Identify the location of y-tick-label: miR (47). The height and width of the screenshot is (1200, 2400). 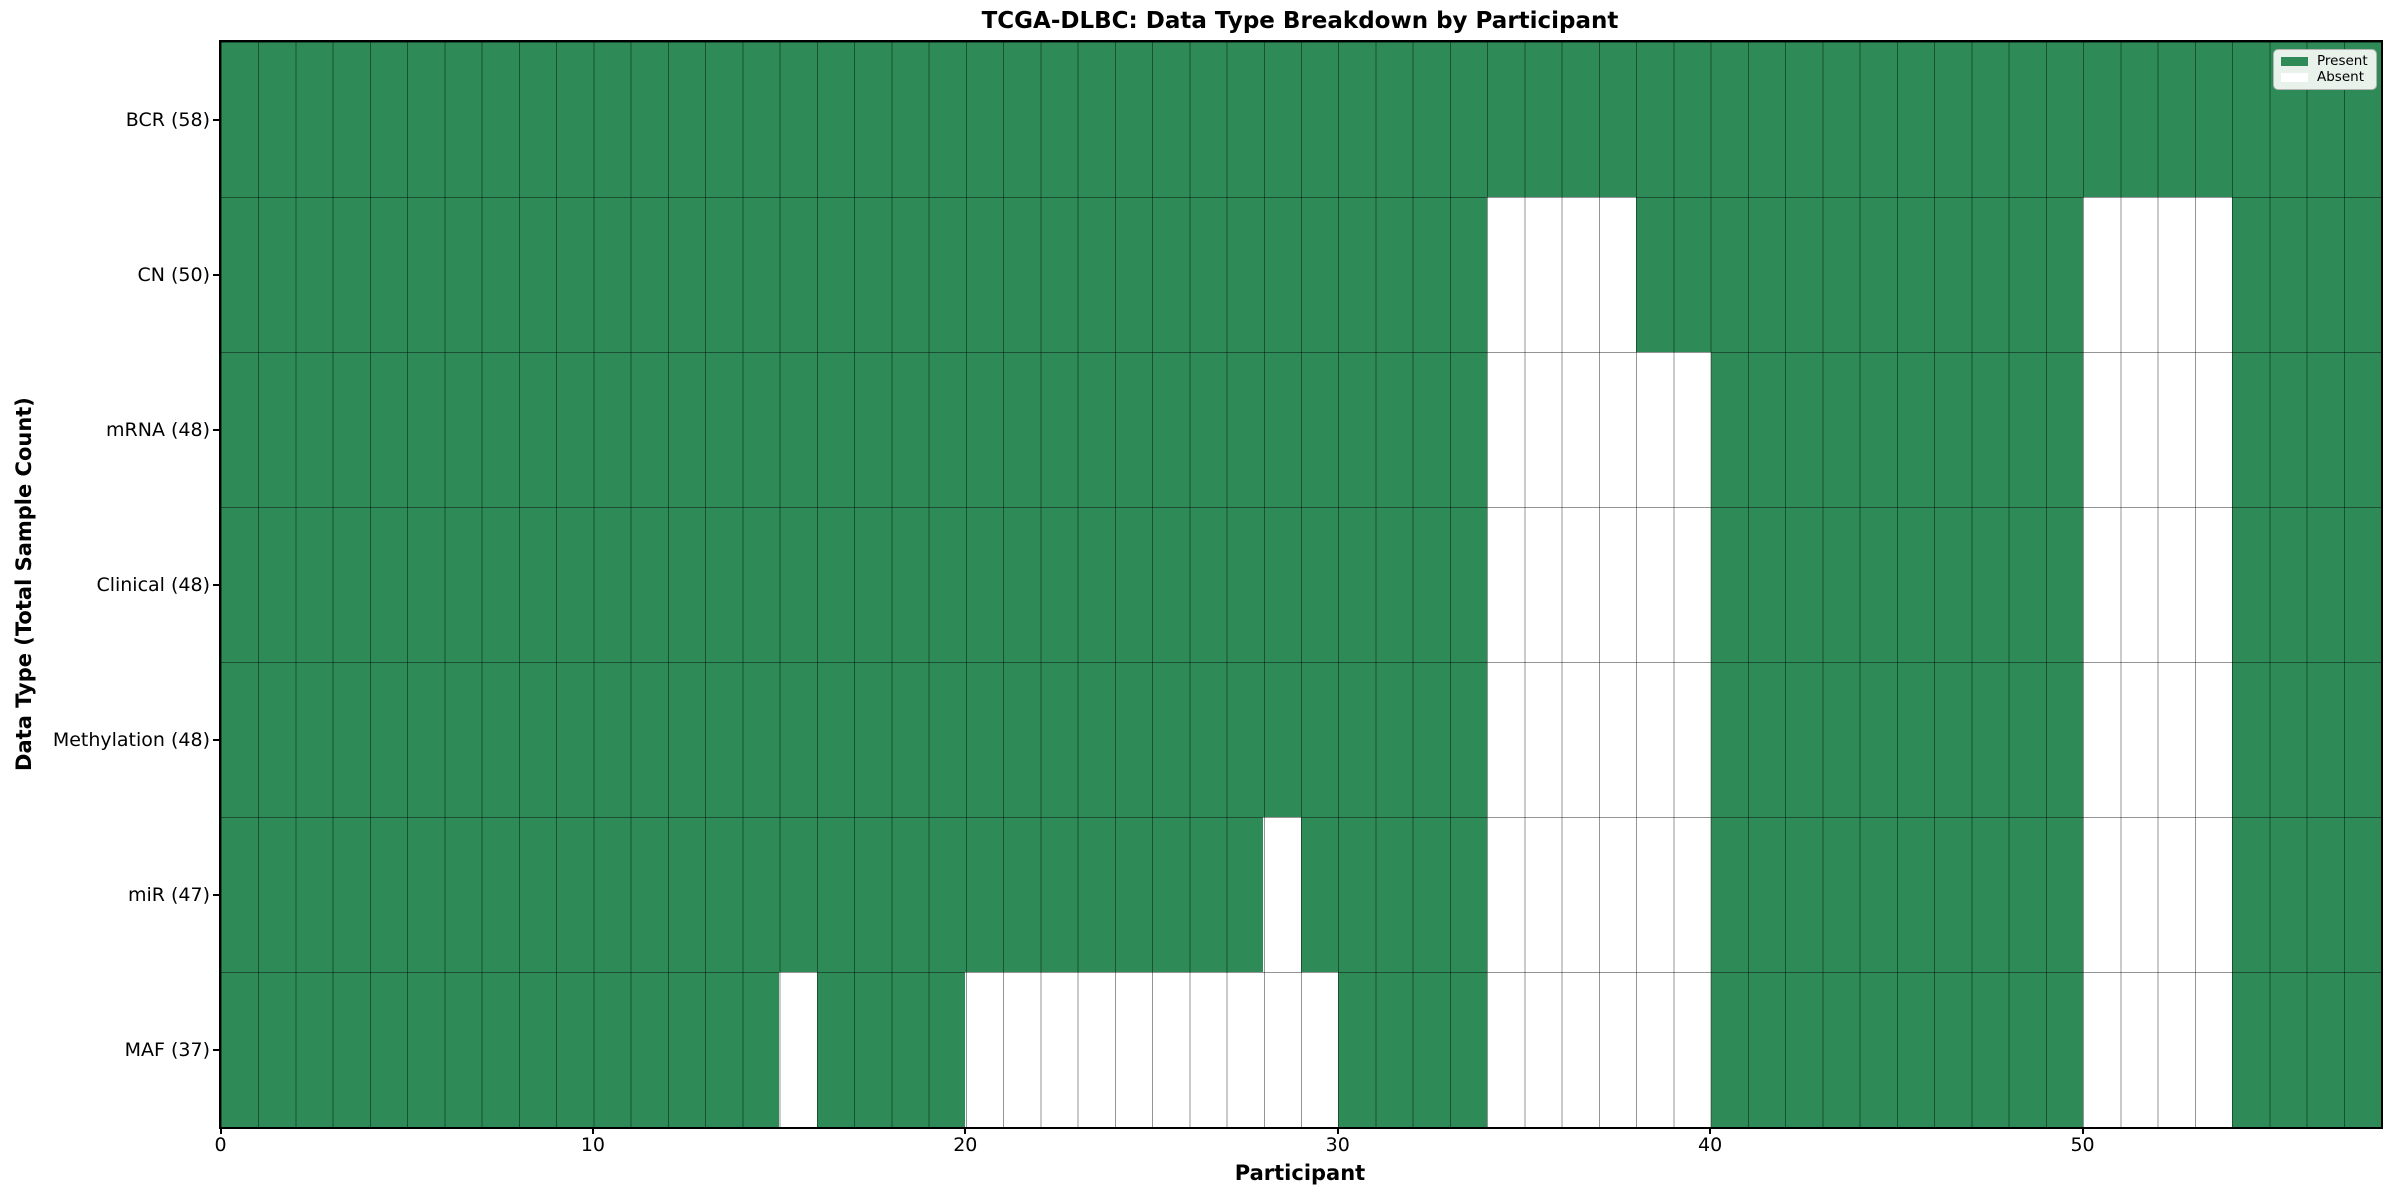
(168, 894).